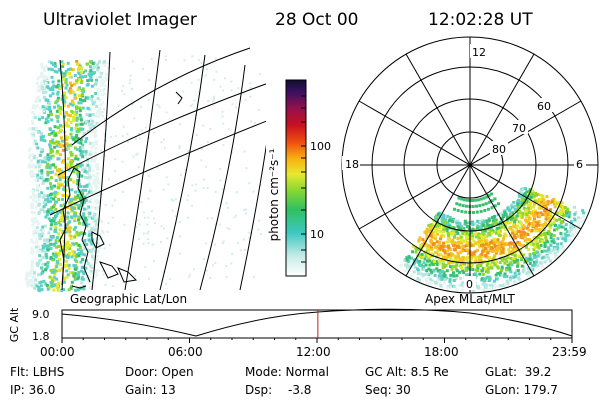 The height and width of the screenshot is (405, 600). I want to click on timeline-x-ticks, so click(317, 340).